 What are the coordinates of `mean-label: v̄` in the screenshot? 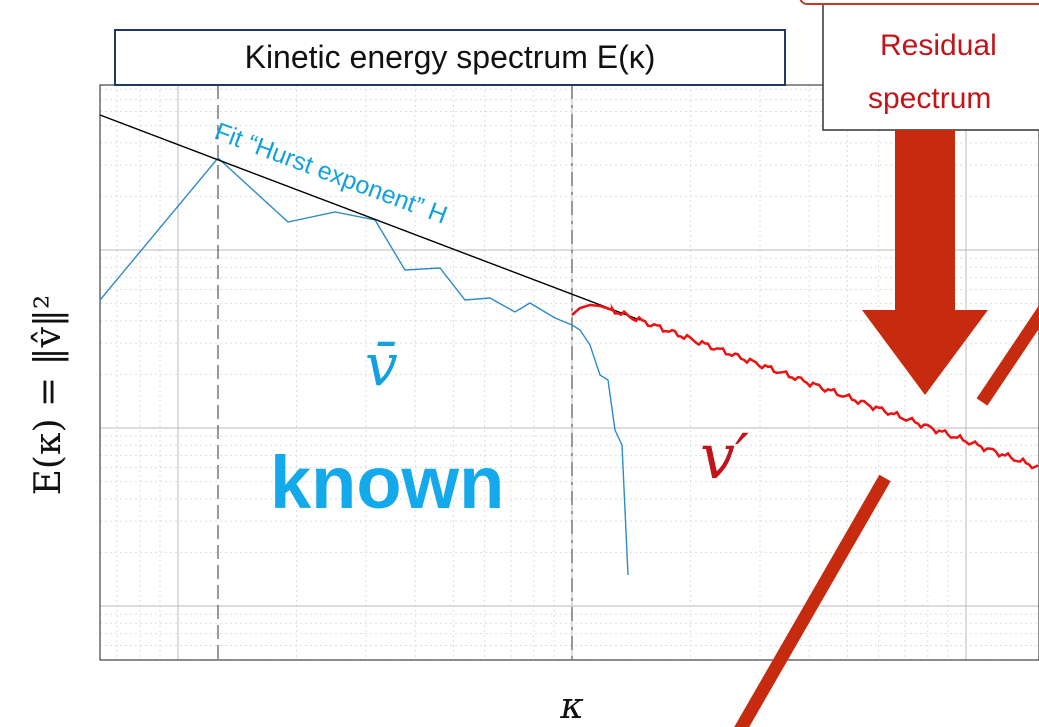 It's located at (381, 365).